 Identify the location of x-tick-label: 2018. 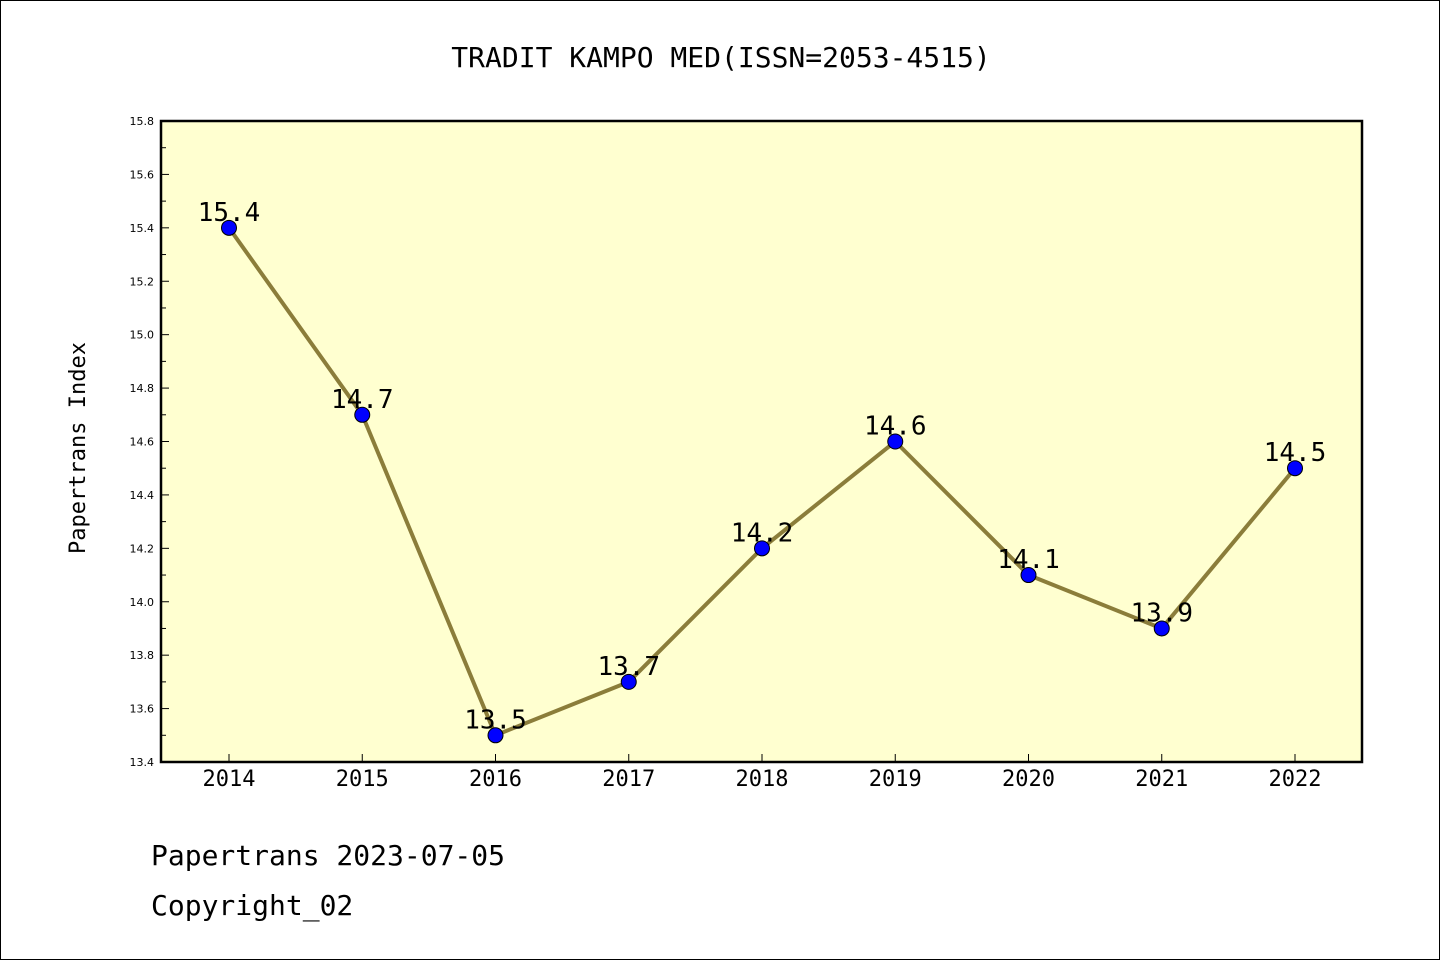
(762, 779).